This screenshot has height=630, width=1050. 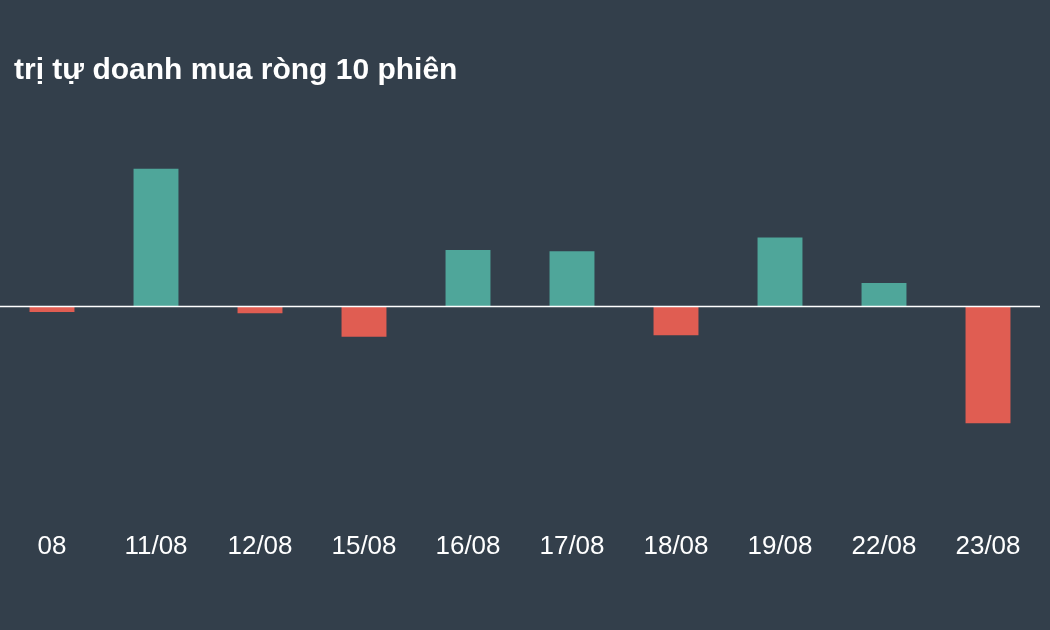 I want to click on chart-title: trị tự doanh mua ròng 10 phiên, so click(x=236, y=69).